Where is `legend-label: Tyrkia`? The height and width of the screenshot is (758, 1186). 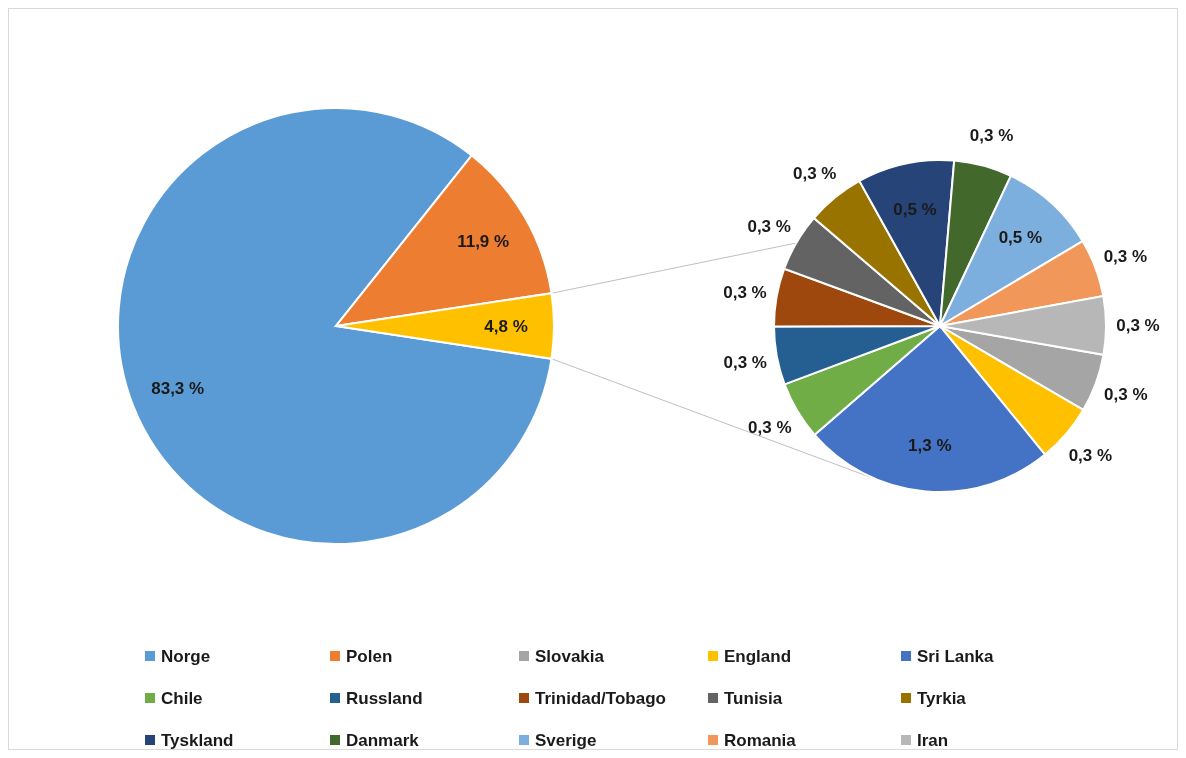 legend-label: Tyrkia is located at coordinates (942, 698).